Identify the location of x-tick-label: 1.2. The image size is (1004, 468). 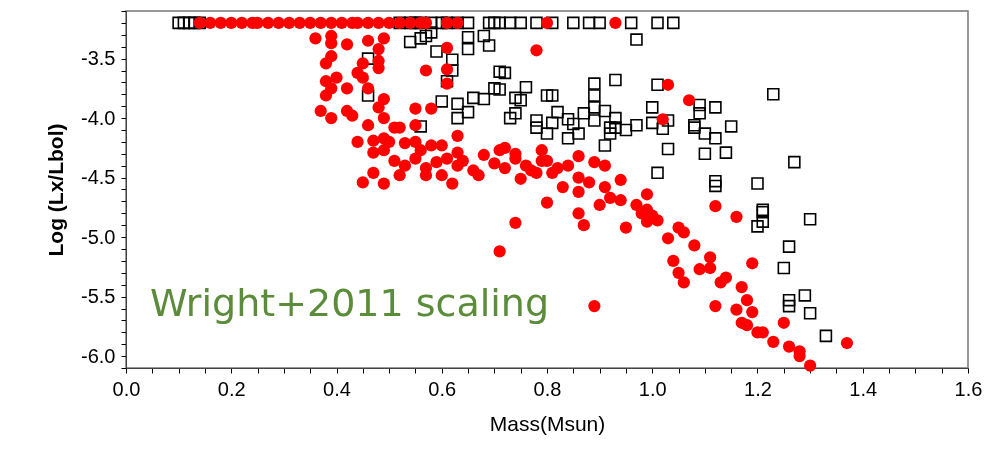
(758, 388).